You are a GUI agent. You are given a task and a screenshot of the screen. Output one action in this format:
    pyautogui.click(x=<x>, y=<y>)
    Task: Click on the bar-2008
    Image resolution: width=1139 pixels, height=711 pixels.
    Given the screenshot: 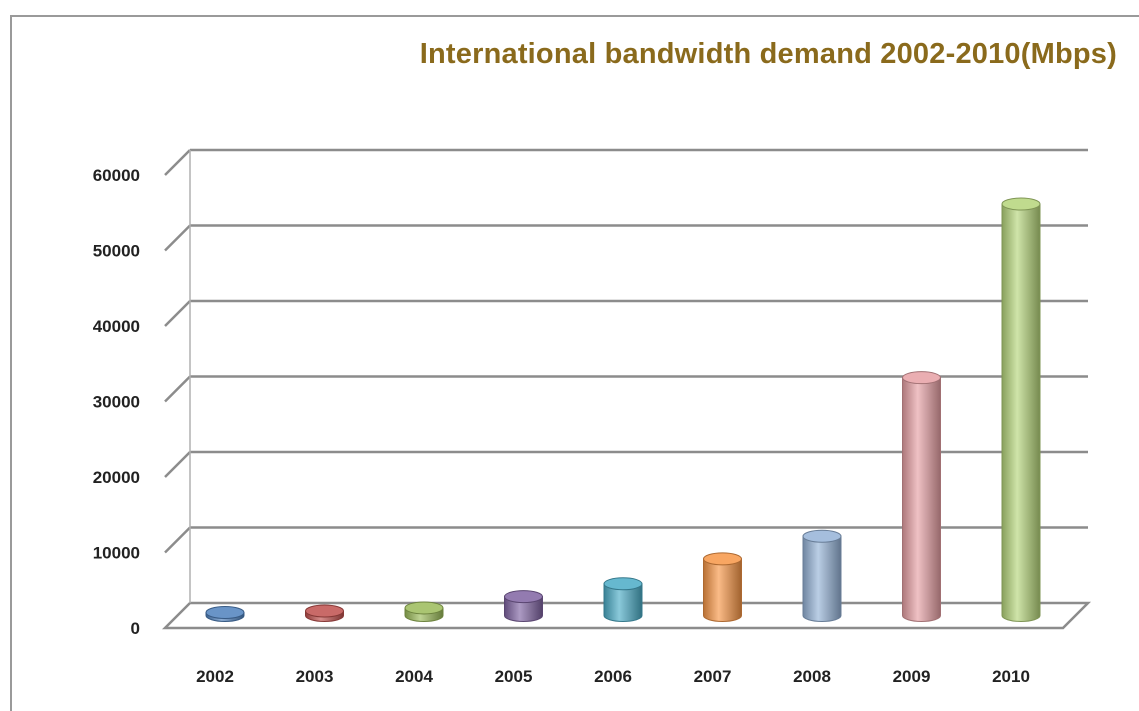 What is the action you would take?
    pyautogui.click(x=822, y=575)
    